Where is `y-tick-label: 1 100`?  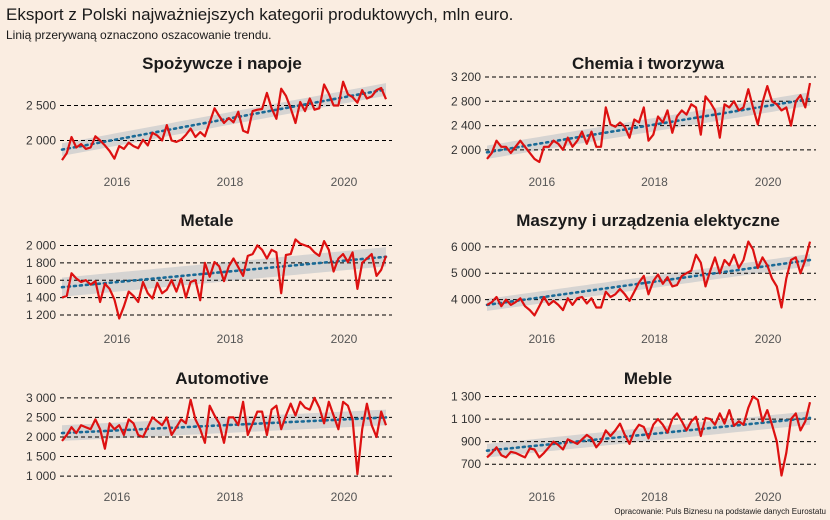
y-tick-label: 1 100 is located at coordinates (466, 419).